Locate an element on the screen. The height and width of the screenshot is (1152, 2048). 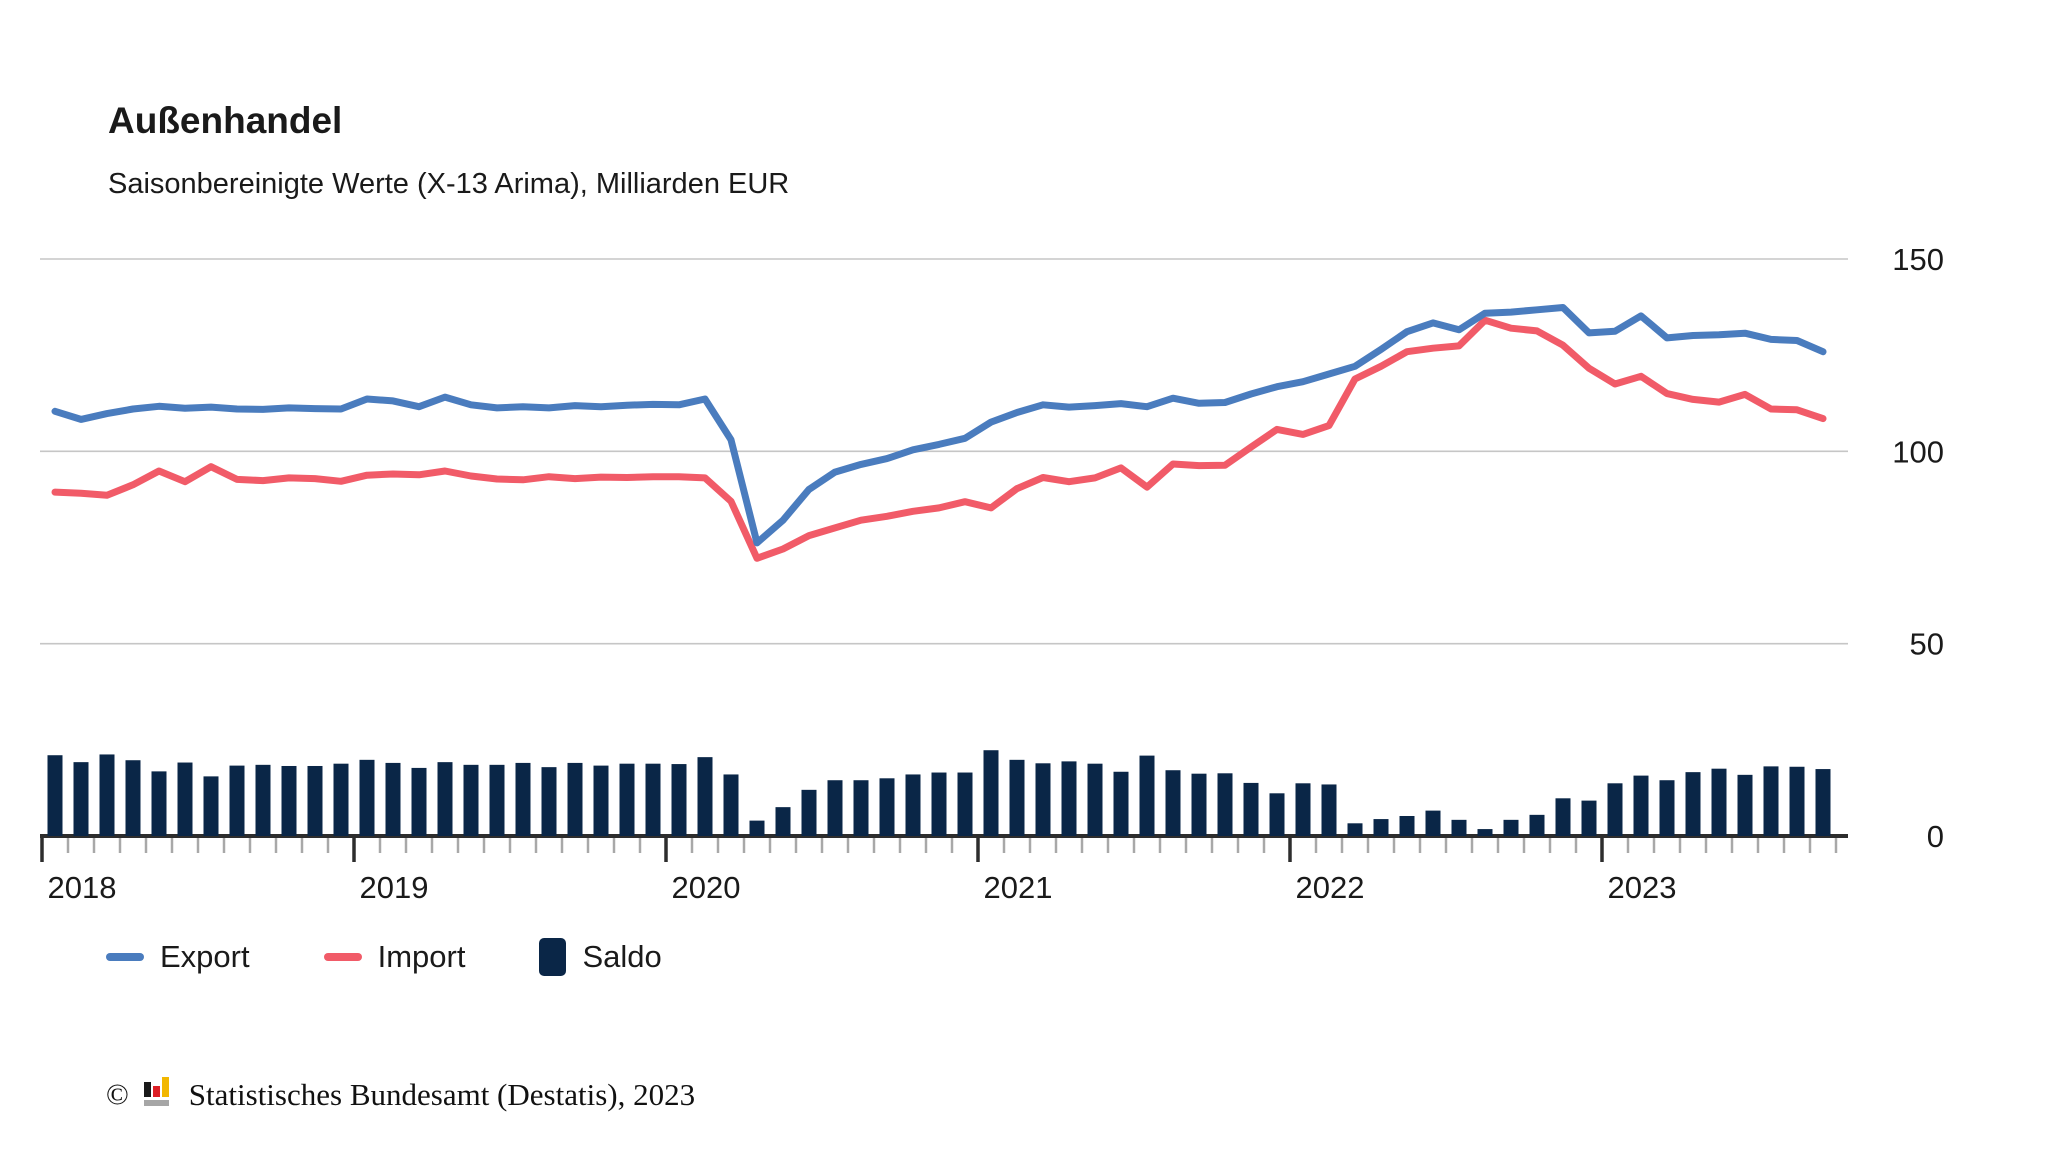
svg-text: 50 is located at coordinates (1927, 644).